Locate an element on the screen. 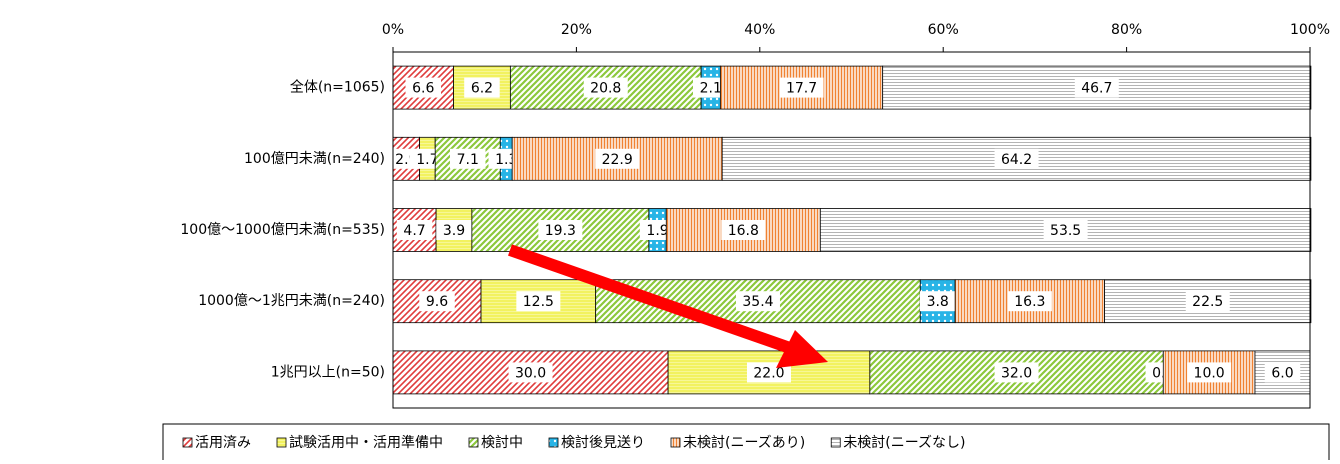 The height and width of the screenshot is (464, 1340). category-label: 1000億～1兆円未満(n=240) is located at coordinates (291, 301).